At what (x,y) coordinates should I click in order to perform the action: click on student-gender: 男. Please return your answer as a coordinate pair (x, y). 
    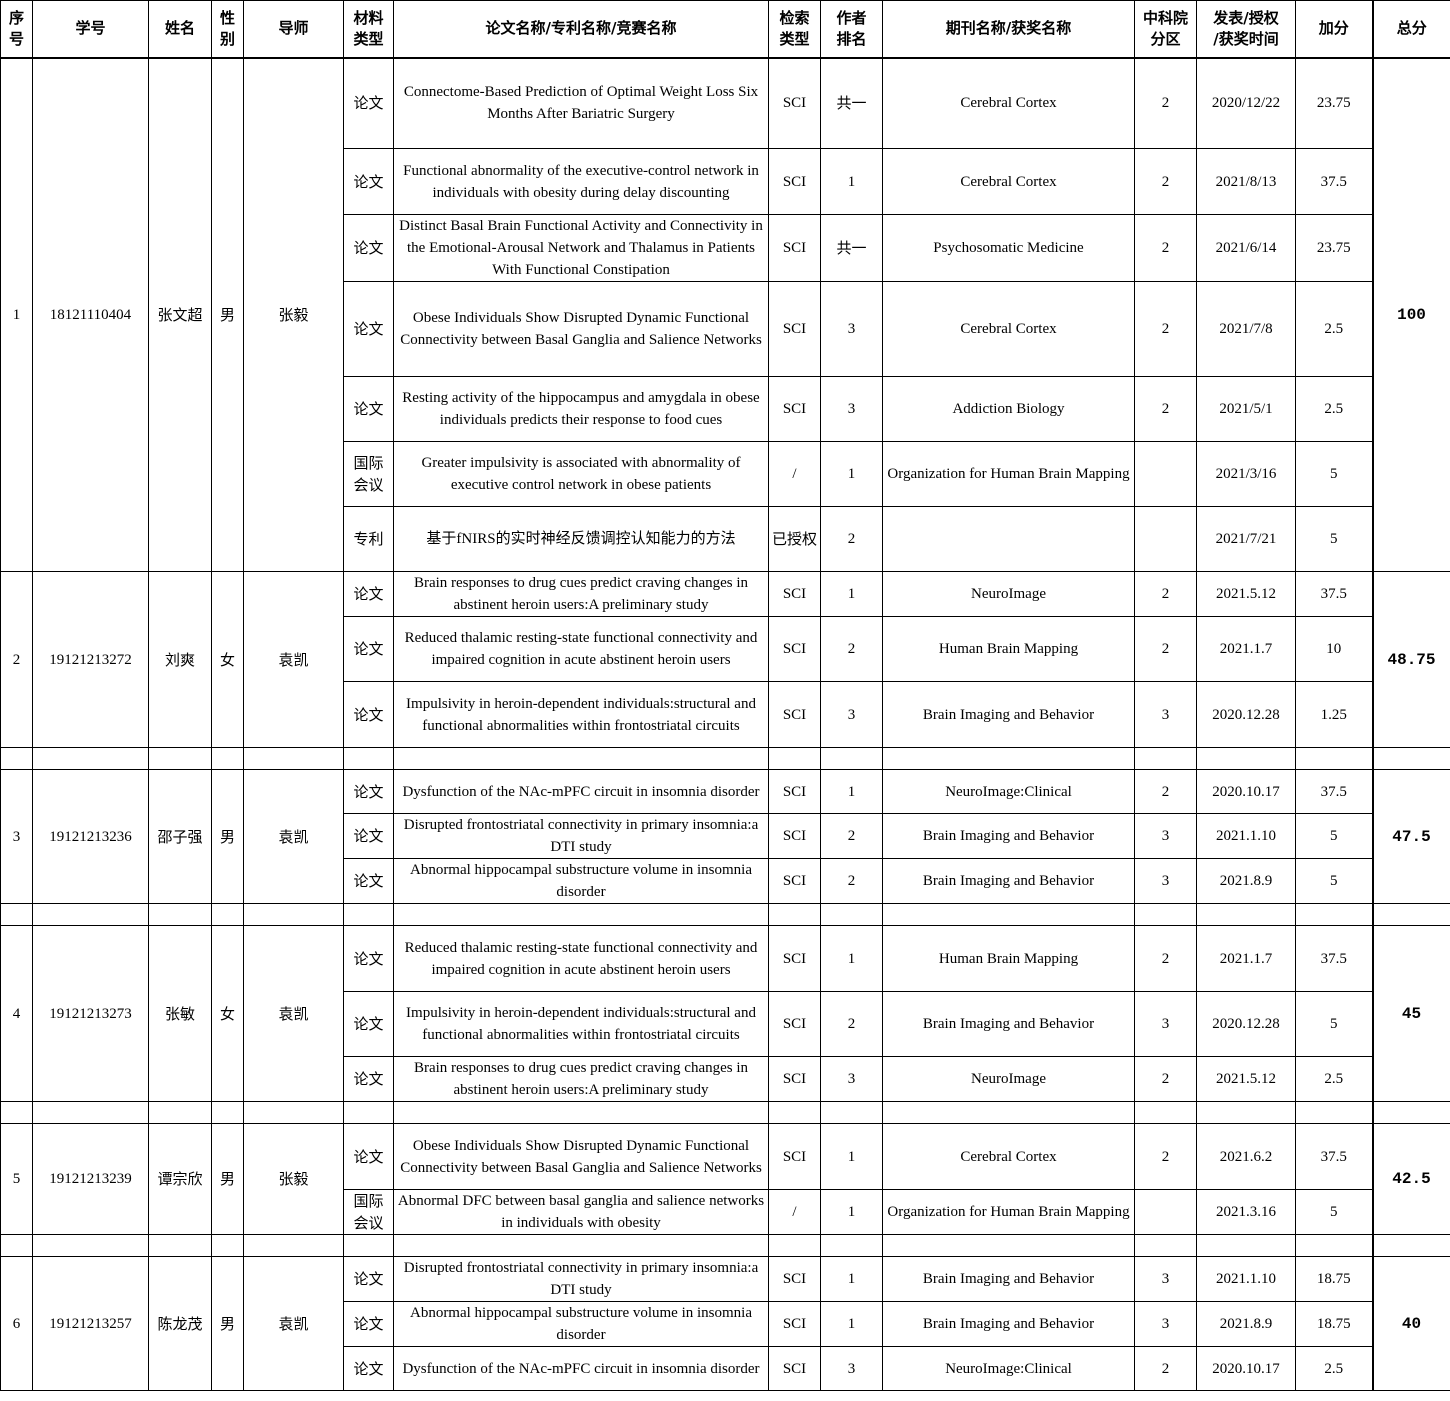
    Looking at the image, I should click on (227, 314).